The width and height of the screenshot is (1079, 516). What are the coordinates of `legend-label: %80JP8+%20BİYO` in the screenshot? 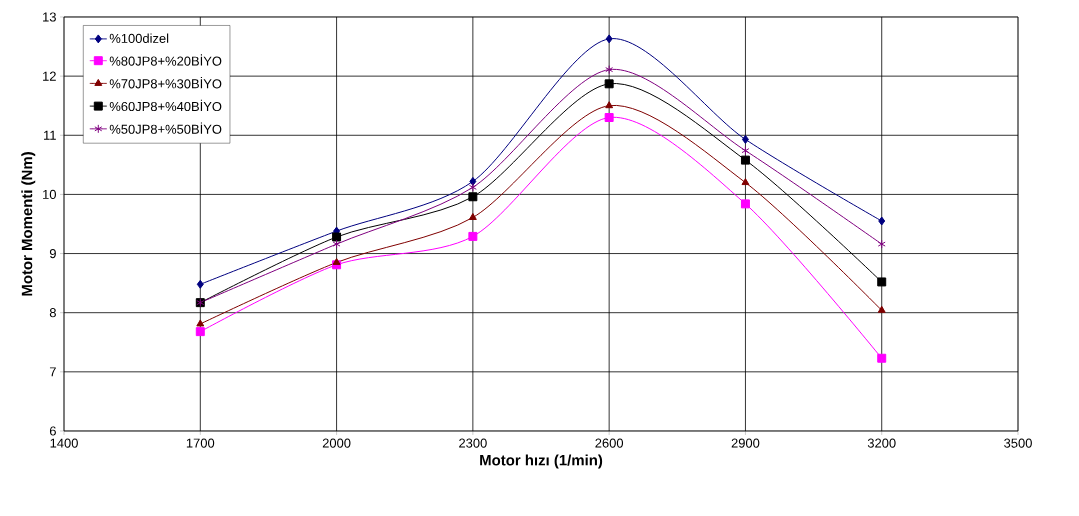 It's located at (165, 60).